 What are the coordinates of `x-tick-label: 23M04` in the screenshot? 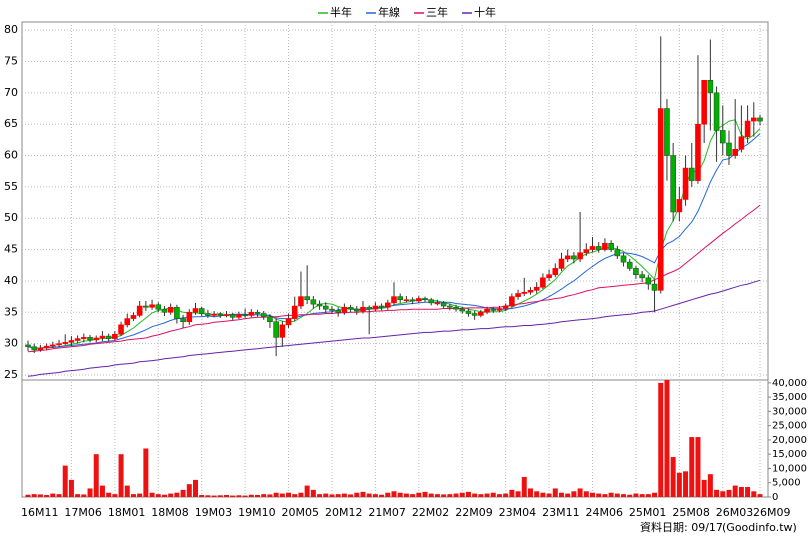 It's located at (518, 512).